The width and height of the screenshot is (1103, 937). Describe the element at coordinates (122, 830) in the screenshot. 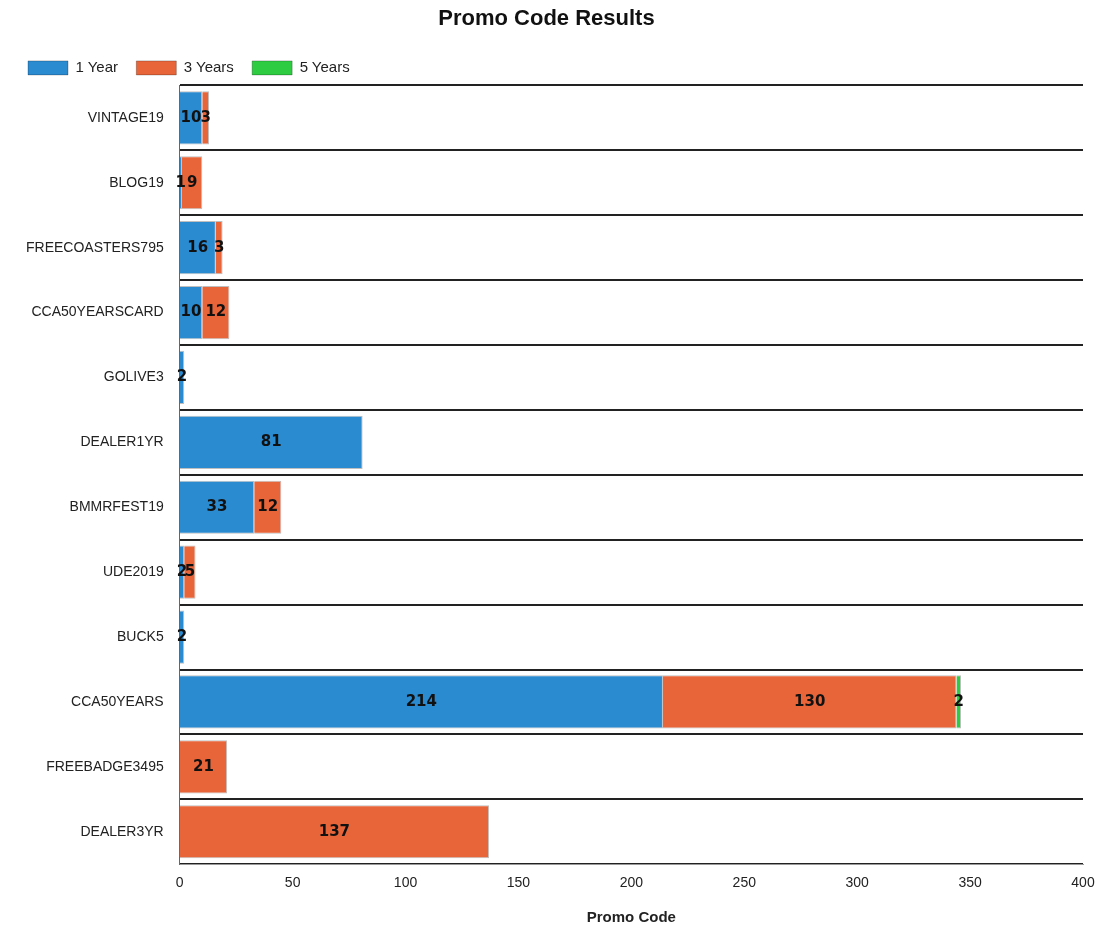

I see `y-tick-label: DEALER3YR` at that location.